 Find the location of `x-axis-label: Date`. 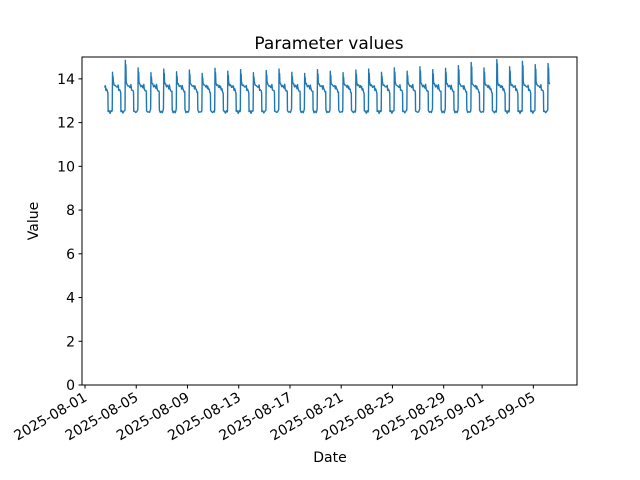

x-axis-label: Date is located at coordinates (329, 458).